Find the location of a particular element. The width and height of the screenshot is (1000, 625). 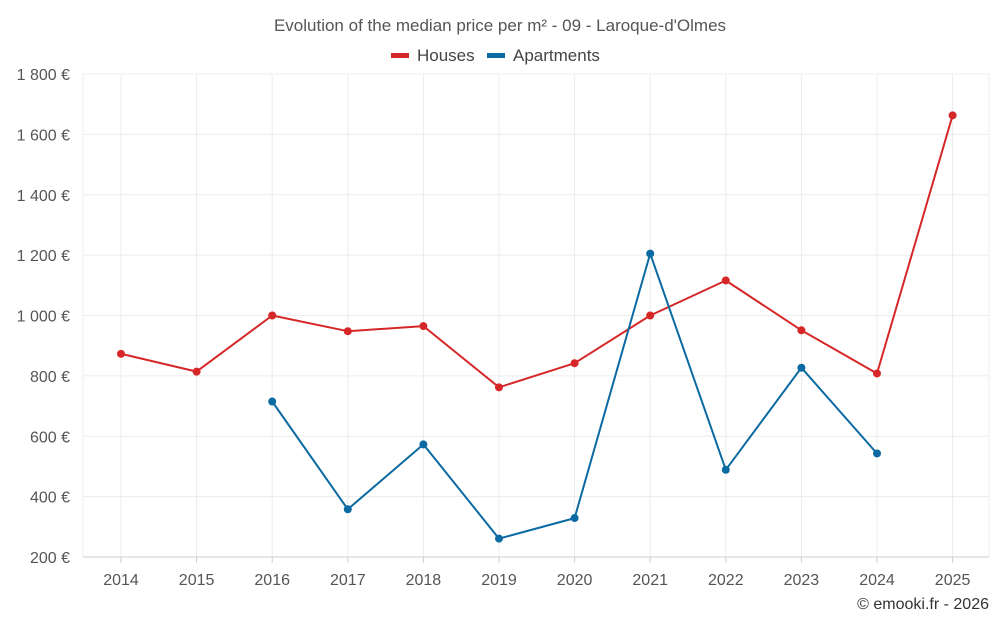

houses-point-2016 is located at coordinates (272, 315).